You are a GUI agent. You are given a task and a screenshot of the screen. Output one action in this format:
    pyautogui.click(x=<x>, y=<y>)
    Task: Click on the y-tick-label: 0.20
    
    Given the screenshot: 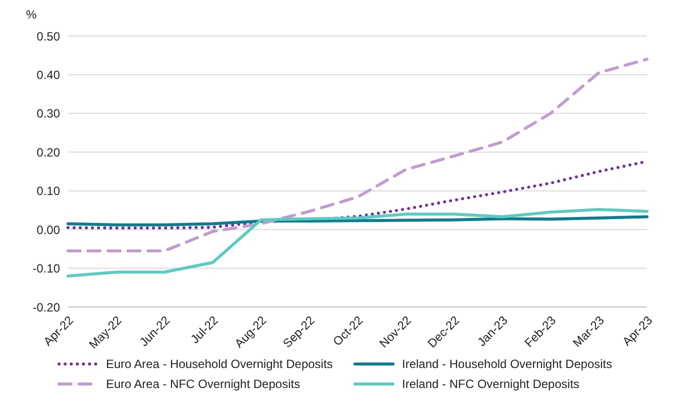 What is the action you would take?
    pyautogui.click(x=48, y=152)
    